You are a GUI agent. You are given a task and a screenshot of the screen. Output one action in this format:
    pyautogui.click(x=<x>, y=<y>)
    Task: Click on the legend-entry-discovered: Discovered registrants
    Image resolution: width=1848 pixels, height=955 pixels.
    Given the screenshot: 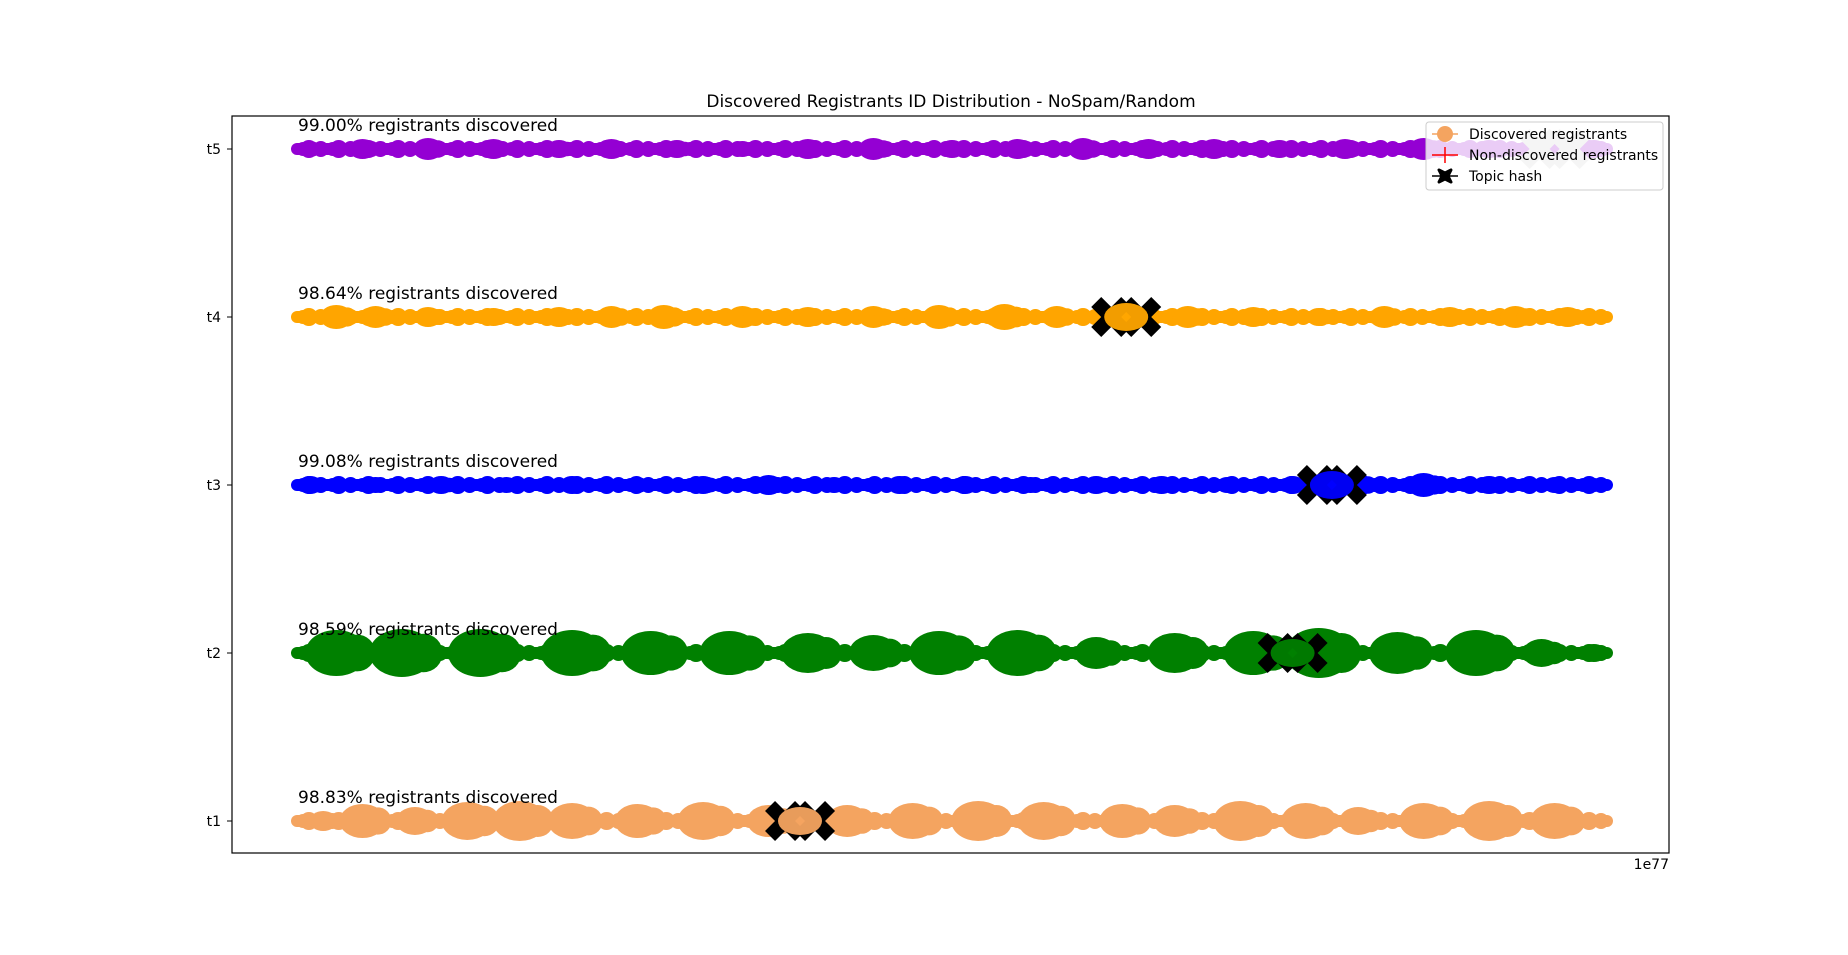 What is the action you would take?
    pyautogui.click(x=1529, y=134)
    